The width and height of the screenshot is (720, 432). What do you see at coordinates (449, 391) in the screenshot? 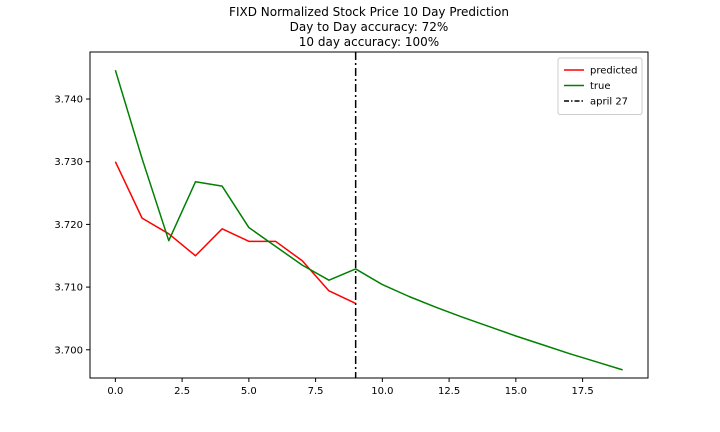
I see `x-tick-label: 12.5` at bounding box center [449, 391].